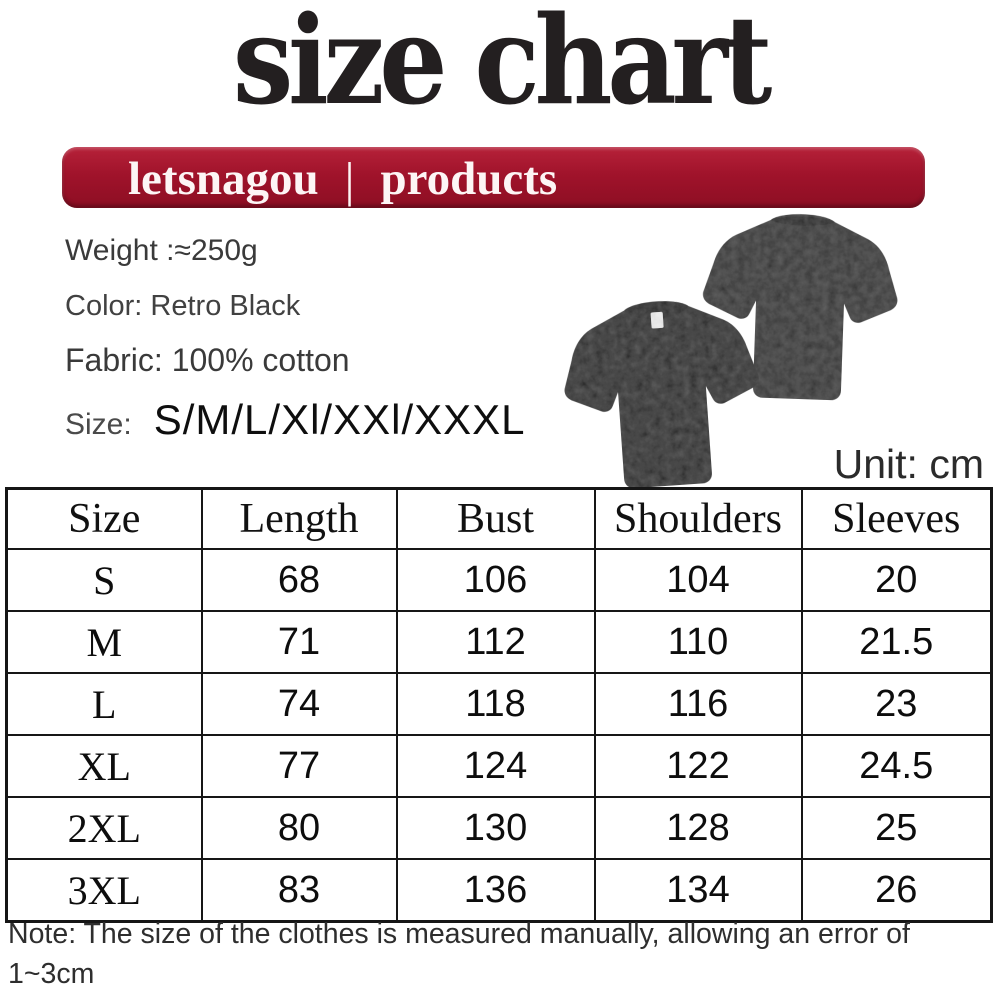 The width and height of the screenshot is (1000, 1000). What do you see at coordinates (299, 580) in the screenshot?
I see `cell-length: 68` at bounding box center [299, 580].